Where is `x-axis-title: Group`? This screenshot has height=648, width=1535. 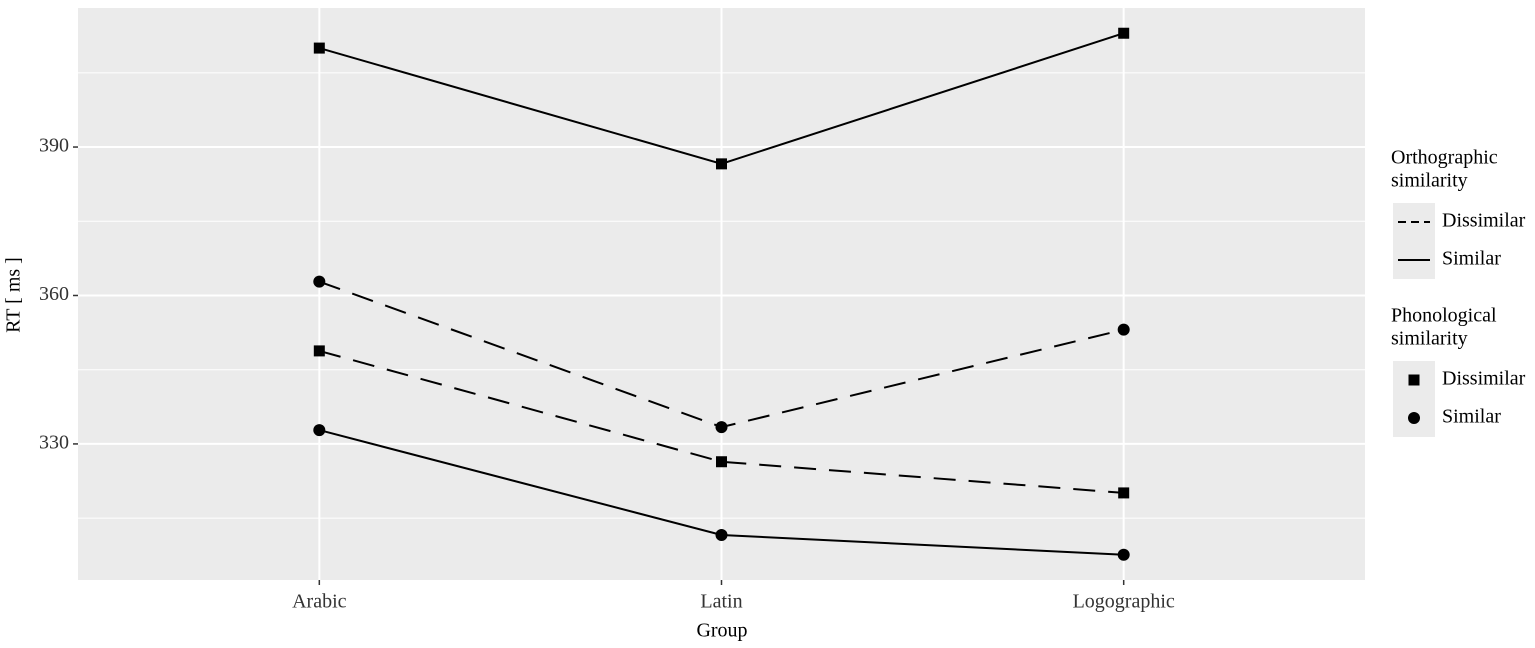 x-axis-title: Group is located at coordinates (721, 631).